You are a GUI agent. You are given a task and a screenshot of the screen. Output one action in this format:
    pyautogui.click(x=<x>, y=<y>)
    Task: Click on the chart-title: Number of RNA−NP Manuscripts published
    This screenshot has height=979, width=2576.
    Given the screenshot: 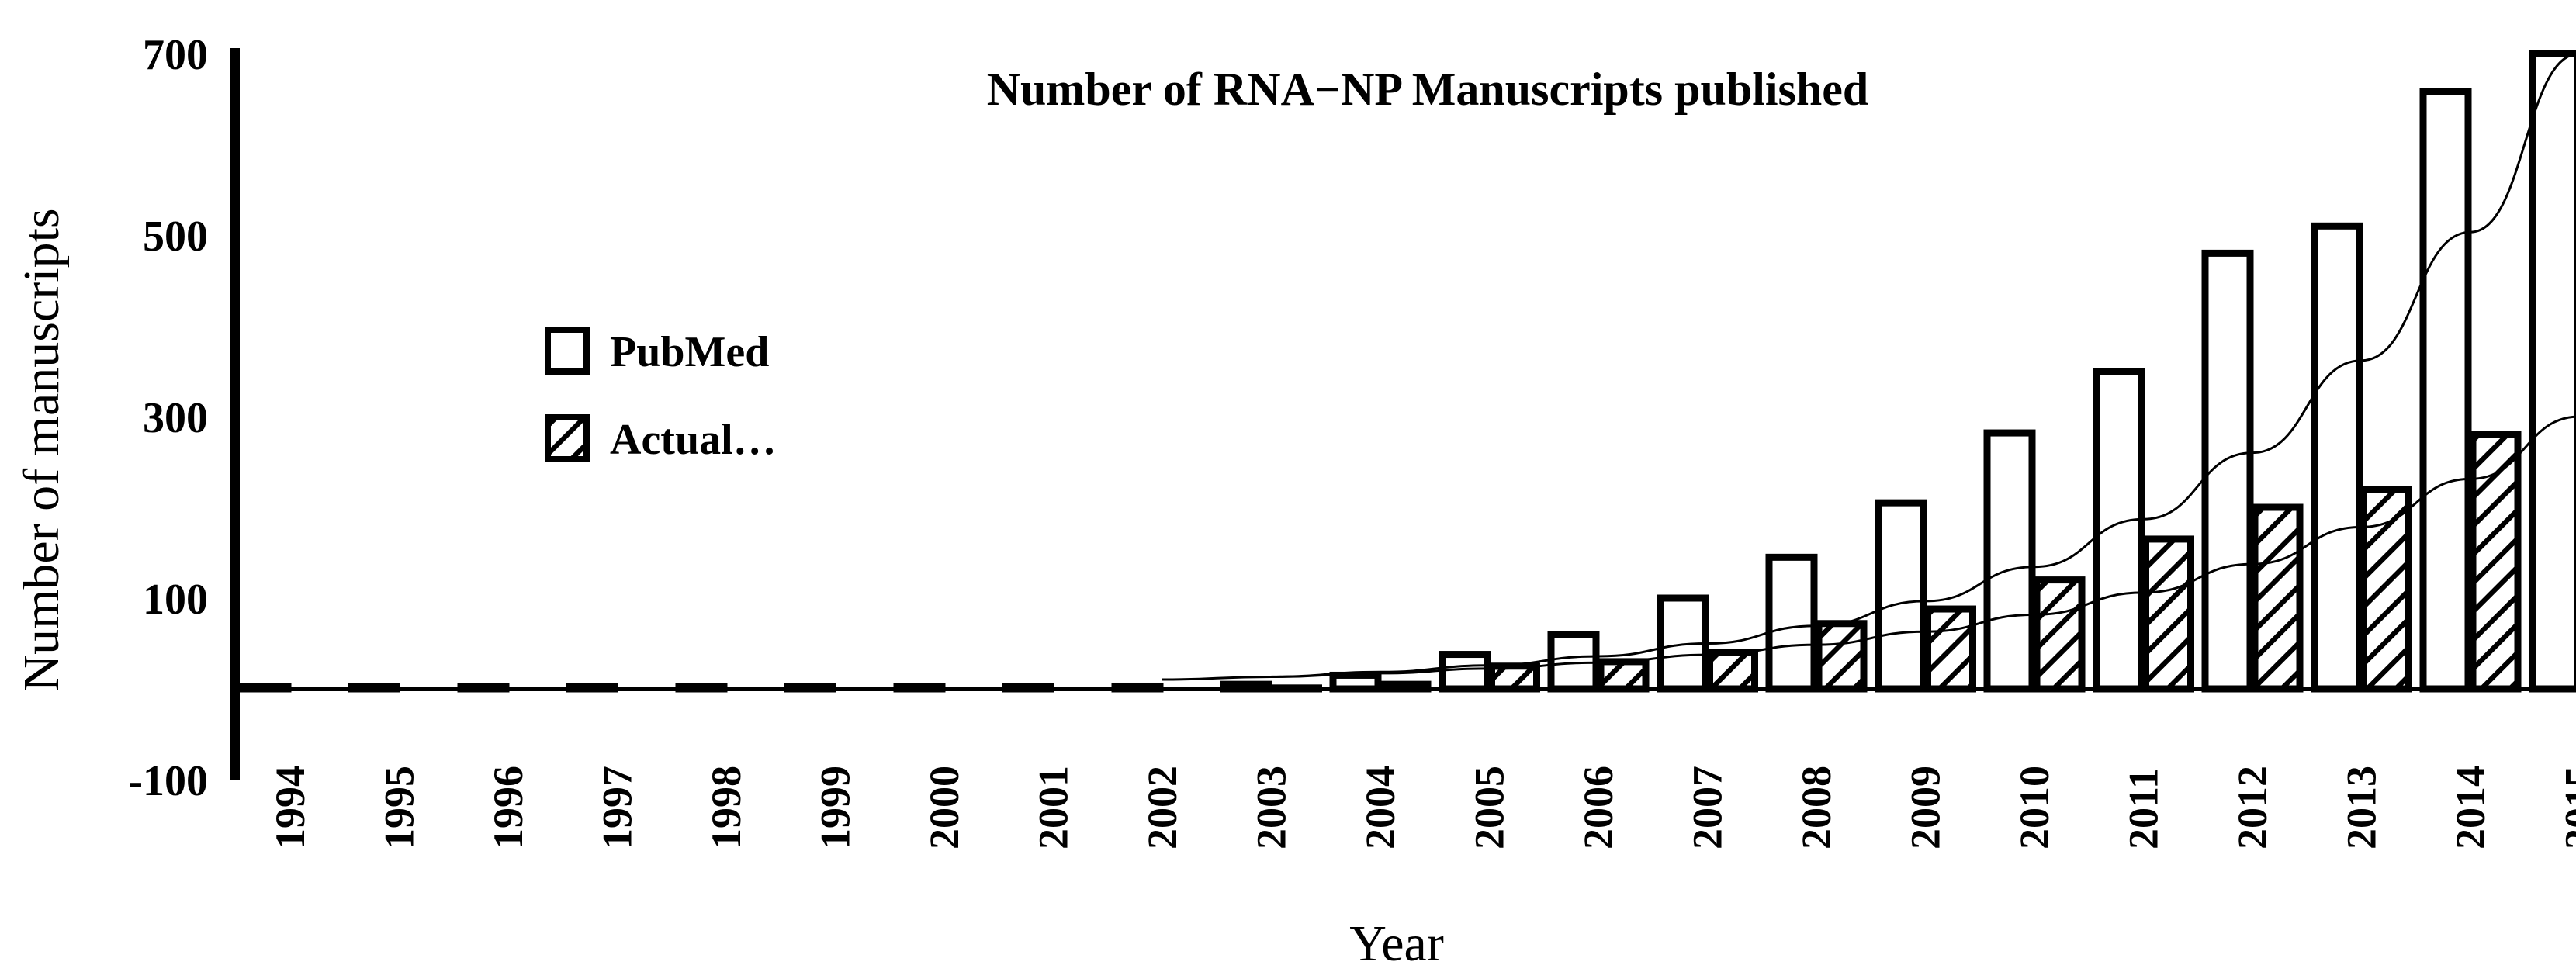 What is the action you would take?
    pyautogui.click(x=1428, y=89)
    